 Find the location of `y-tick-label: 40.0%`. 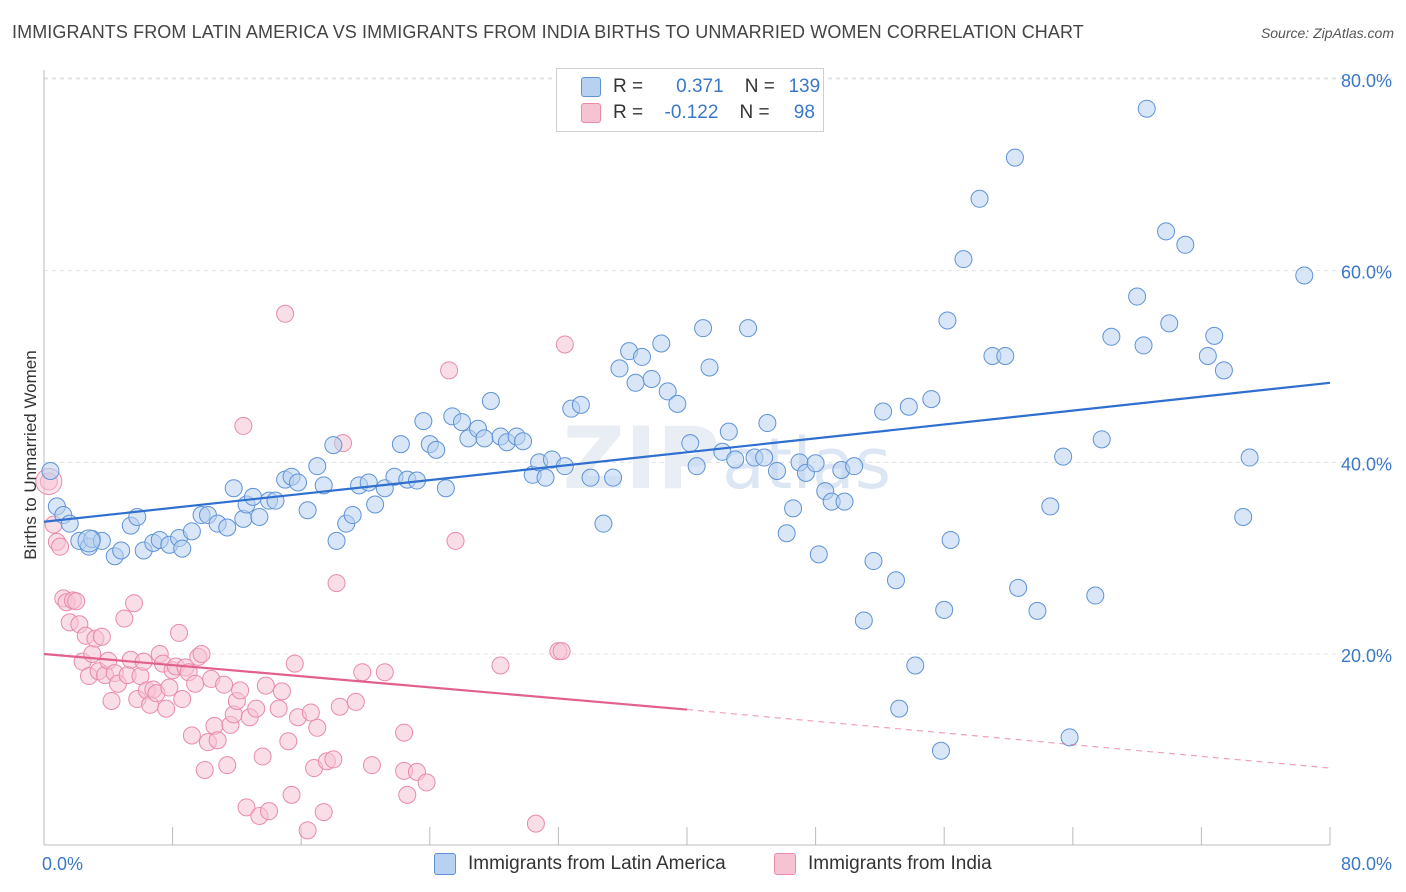

y-tick-label: 40.0% is located at coordinates (1366, 464).